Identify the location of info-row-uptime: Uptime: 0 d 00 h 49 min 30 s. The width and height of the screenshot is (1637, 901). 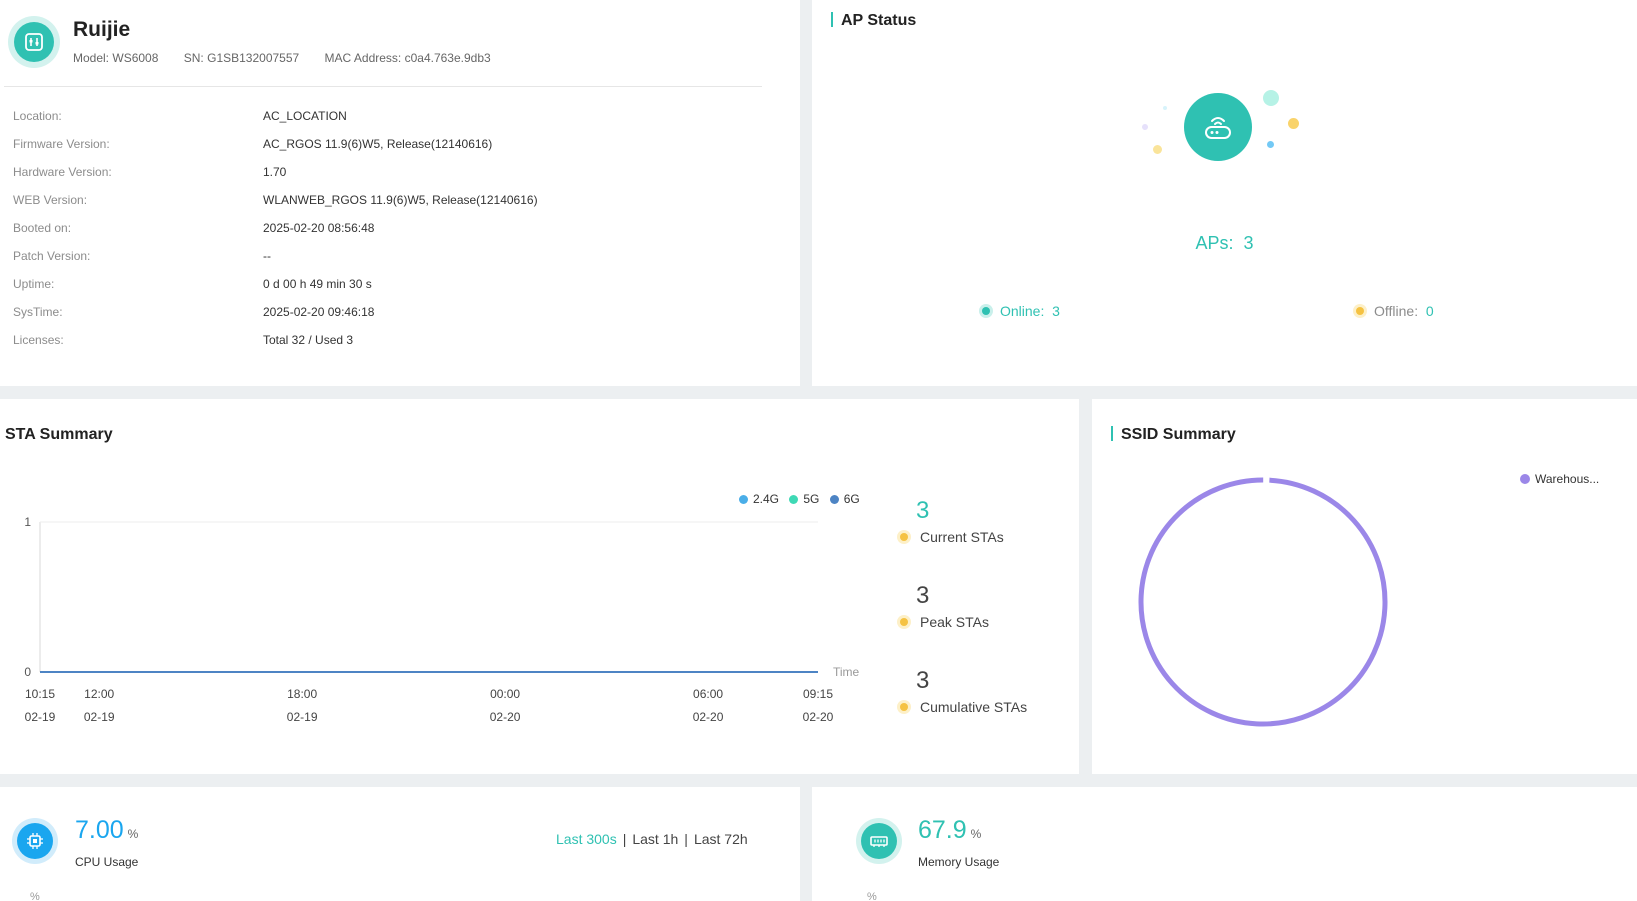
(275, 291).